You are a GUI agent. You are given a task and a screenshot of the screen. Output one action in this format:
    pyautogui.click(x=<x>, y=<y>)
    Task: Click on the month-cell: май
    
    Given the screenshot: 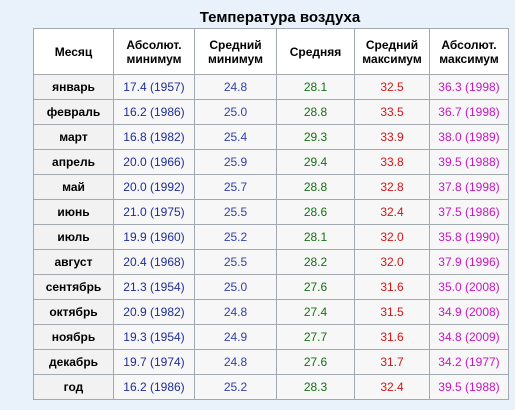 What is the action you would take?
    pyautogui.click(x=73, y=187)
    